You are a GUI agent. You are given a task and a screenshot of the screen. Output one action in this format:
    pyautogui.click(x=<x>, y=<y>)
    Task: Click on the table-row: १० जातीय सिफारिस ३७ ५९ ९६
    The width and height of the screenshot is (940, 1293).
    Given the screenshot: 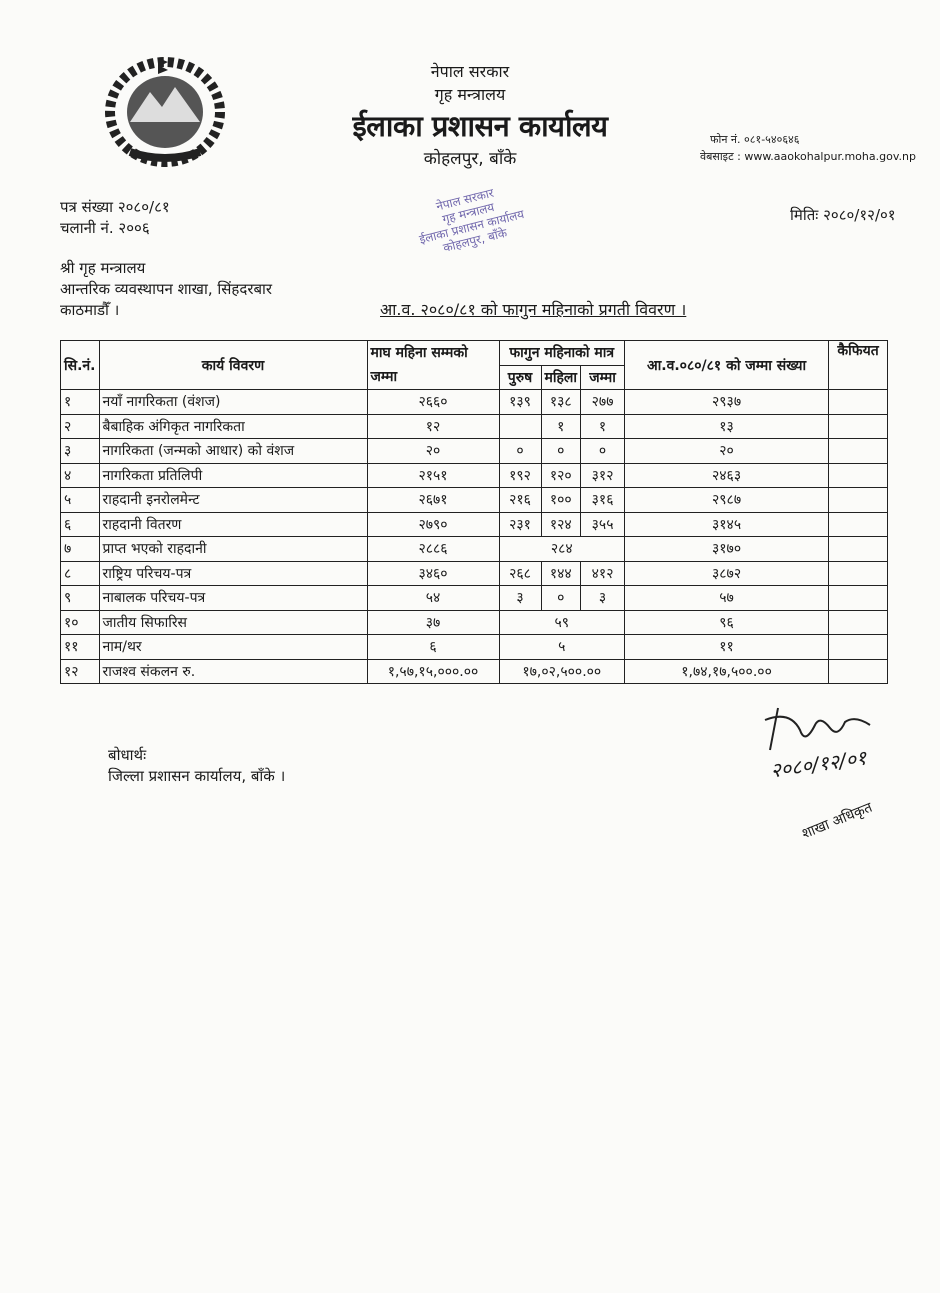 What is the action you would take?
    pyautogui.click(x=474, y=622)
    